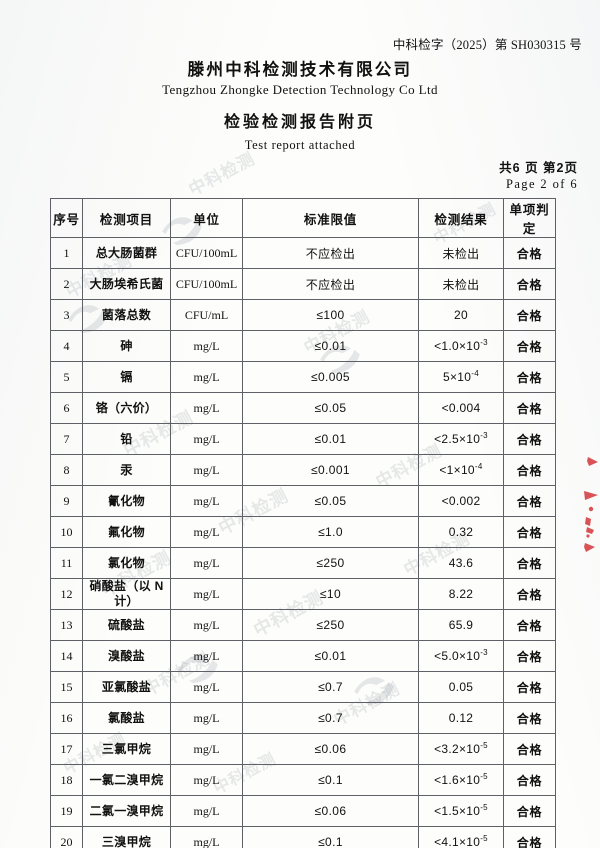  Describe the element at coordinates (330, 218) in the screenshot. I see `header-standard: 标准限值` at that location.